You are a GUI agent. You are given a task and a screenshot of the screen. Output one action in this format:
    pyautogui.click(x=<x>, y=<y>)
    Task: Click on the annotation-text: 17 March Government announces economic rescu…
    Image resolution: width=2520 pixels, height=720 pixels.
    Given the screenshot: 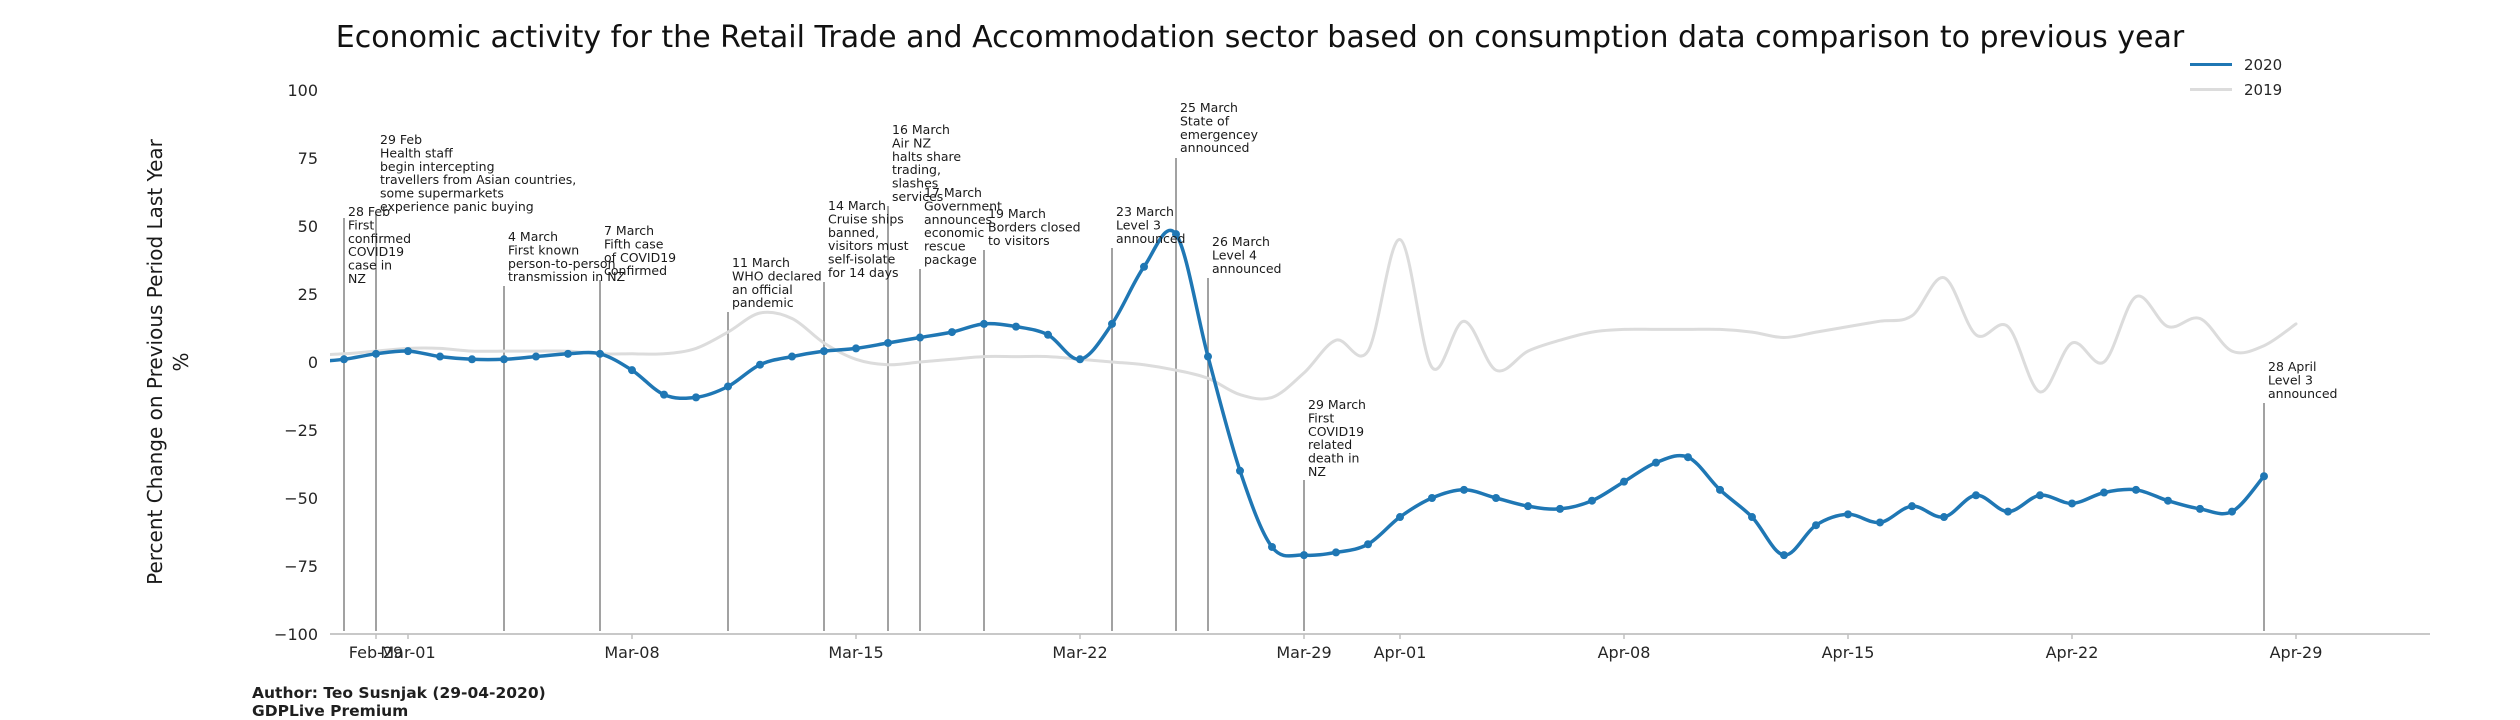 What is the action you would take?
    pyautogui.click(x=963, y=226)
    